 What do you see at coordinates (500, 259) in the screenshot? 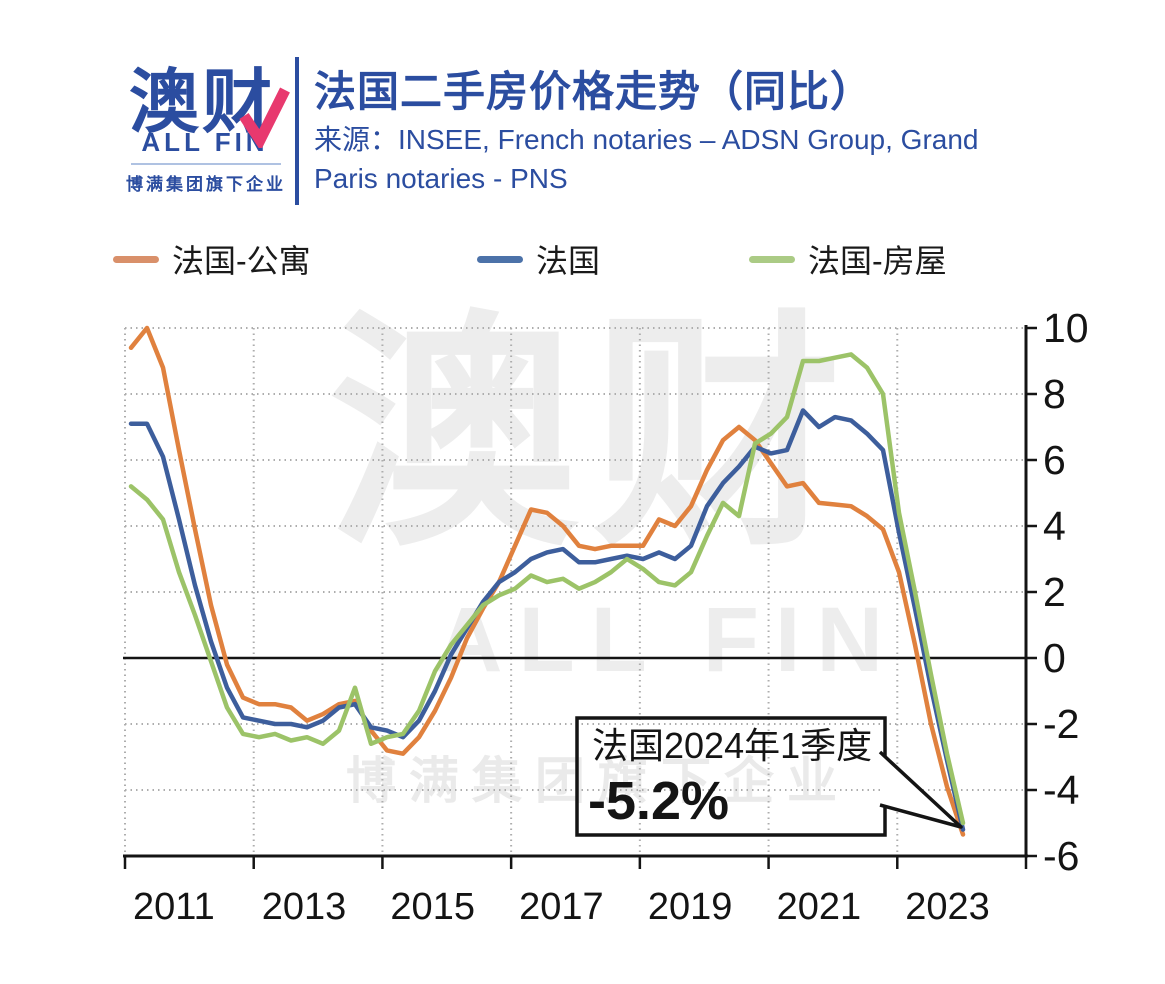
I see `legend-swatch-france` at bounding box center [500, 259].